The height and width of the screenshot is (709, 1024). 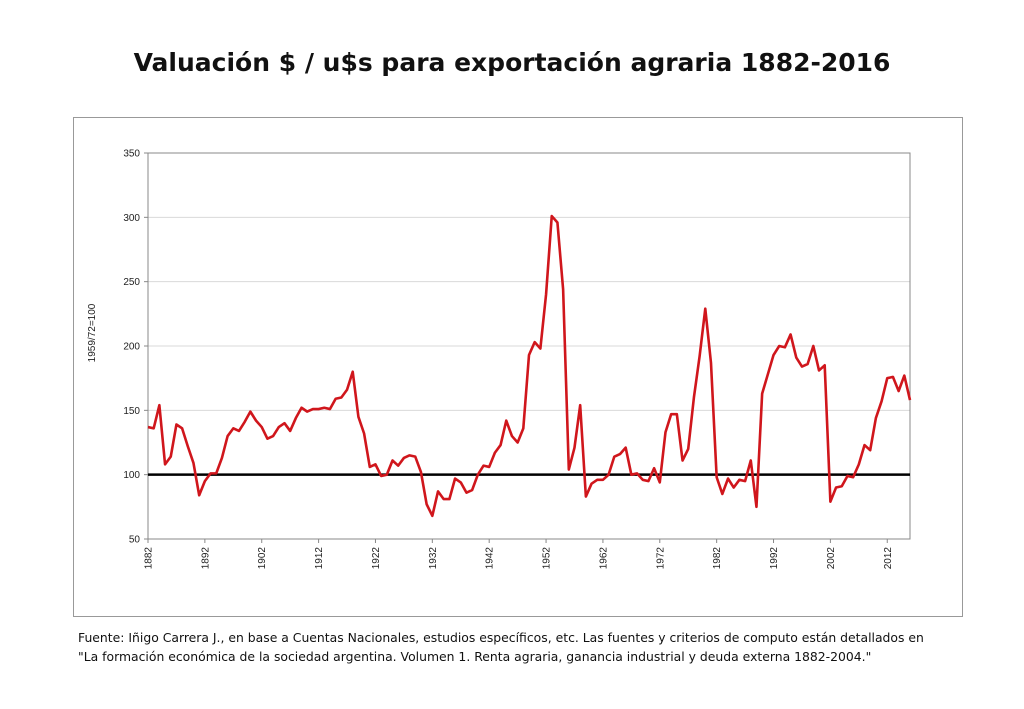 What do you see at coordinates (205, 558) in the screenshot?
I see `x-tick-label: 1892` at bounding box center [205, 558].